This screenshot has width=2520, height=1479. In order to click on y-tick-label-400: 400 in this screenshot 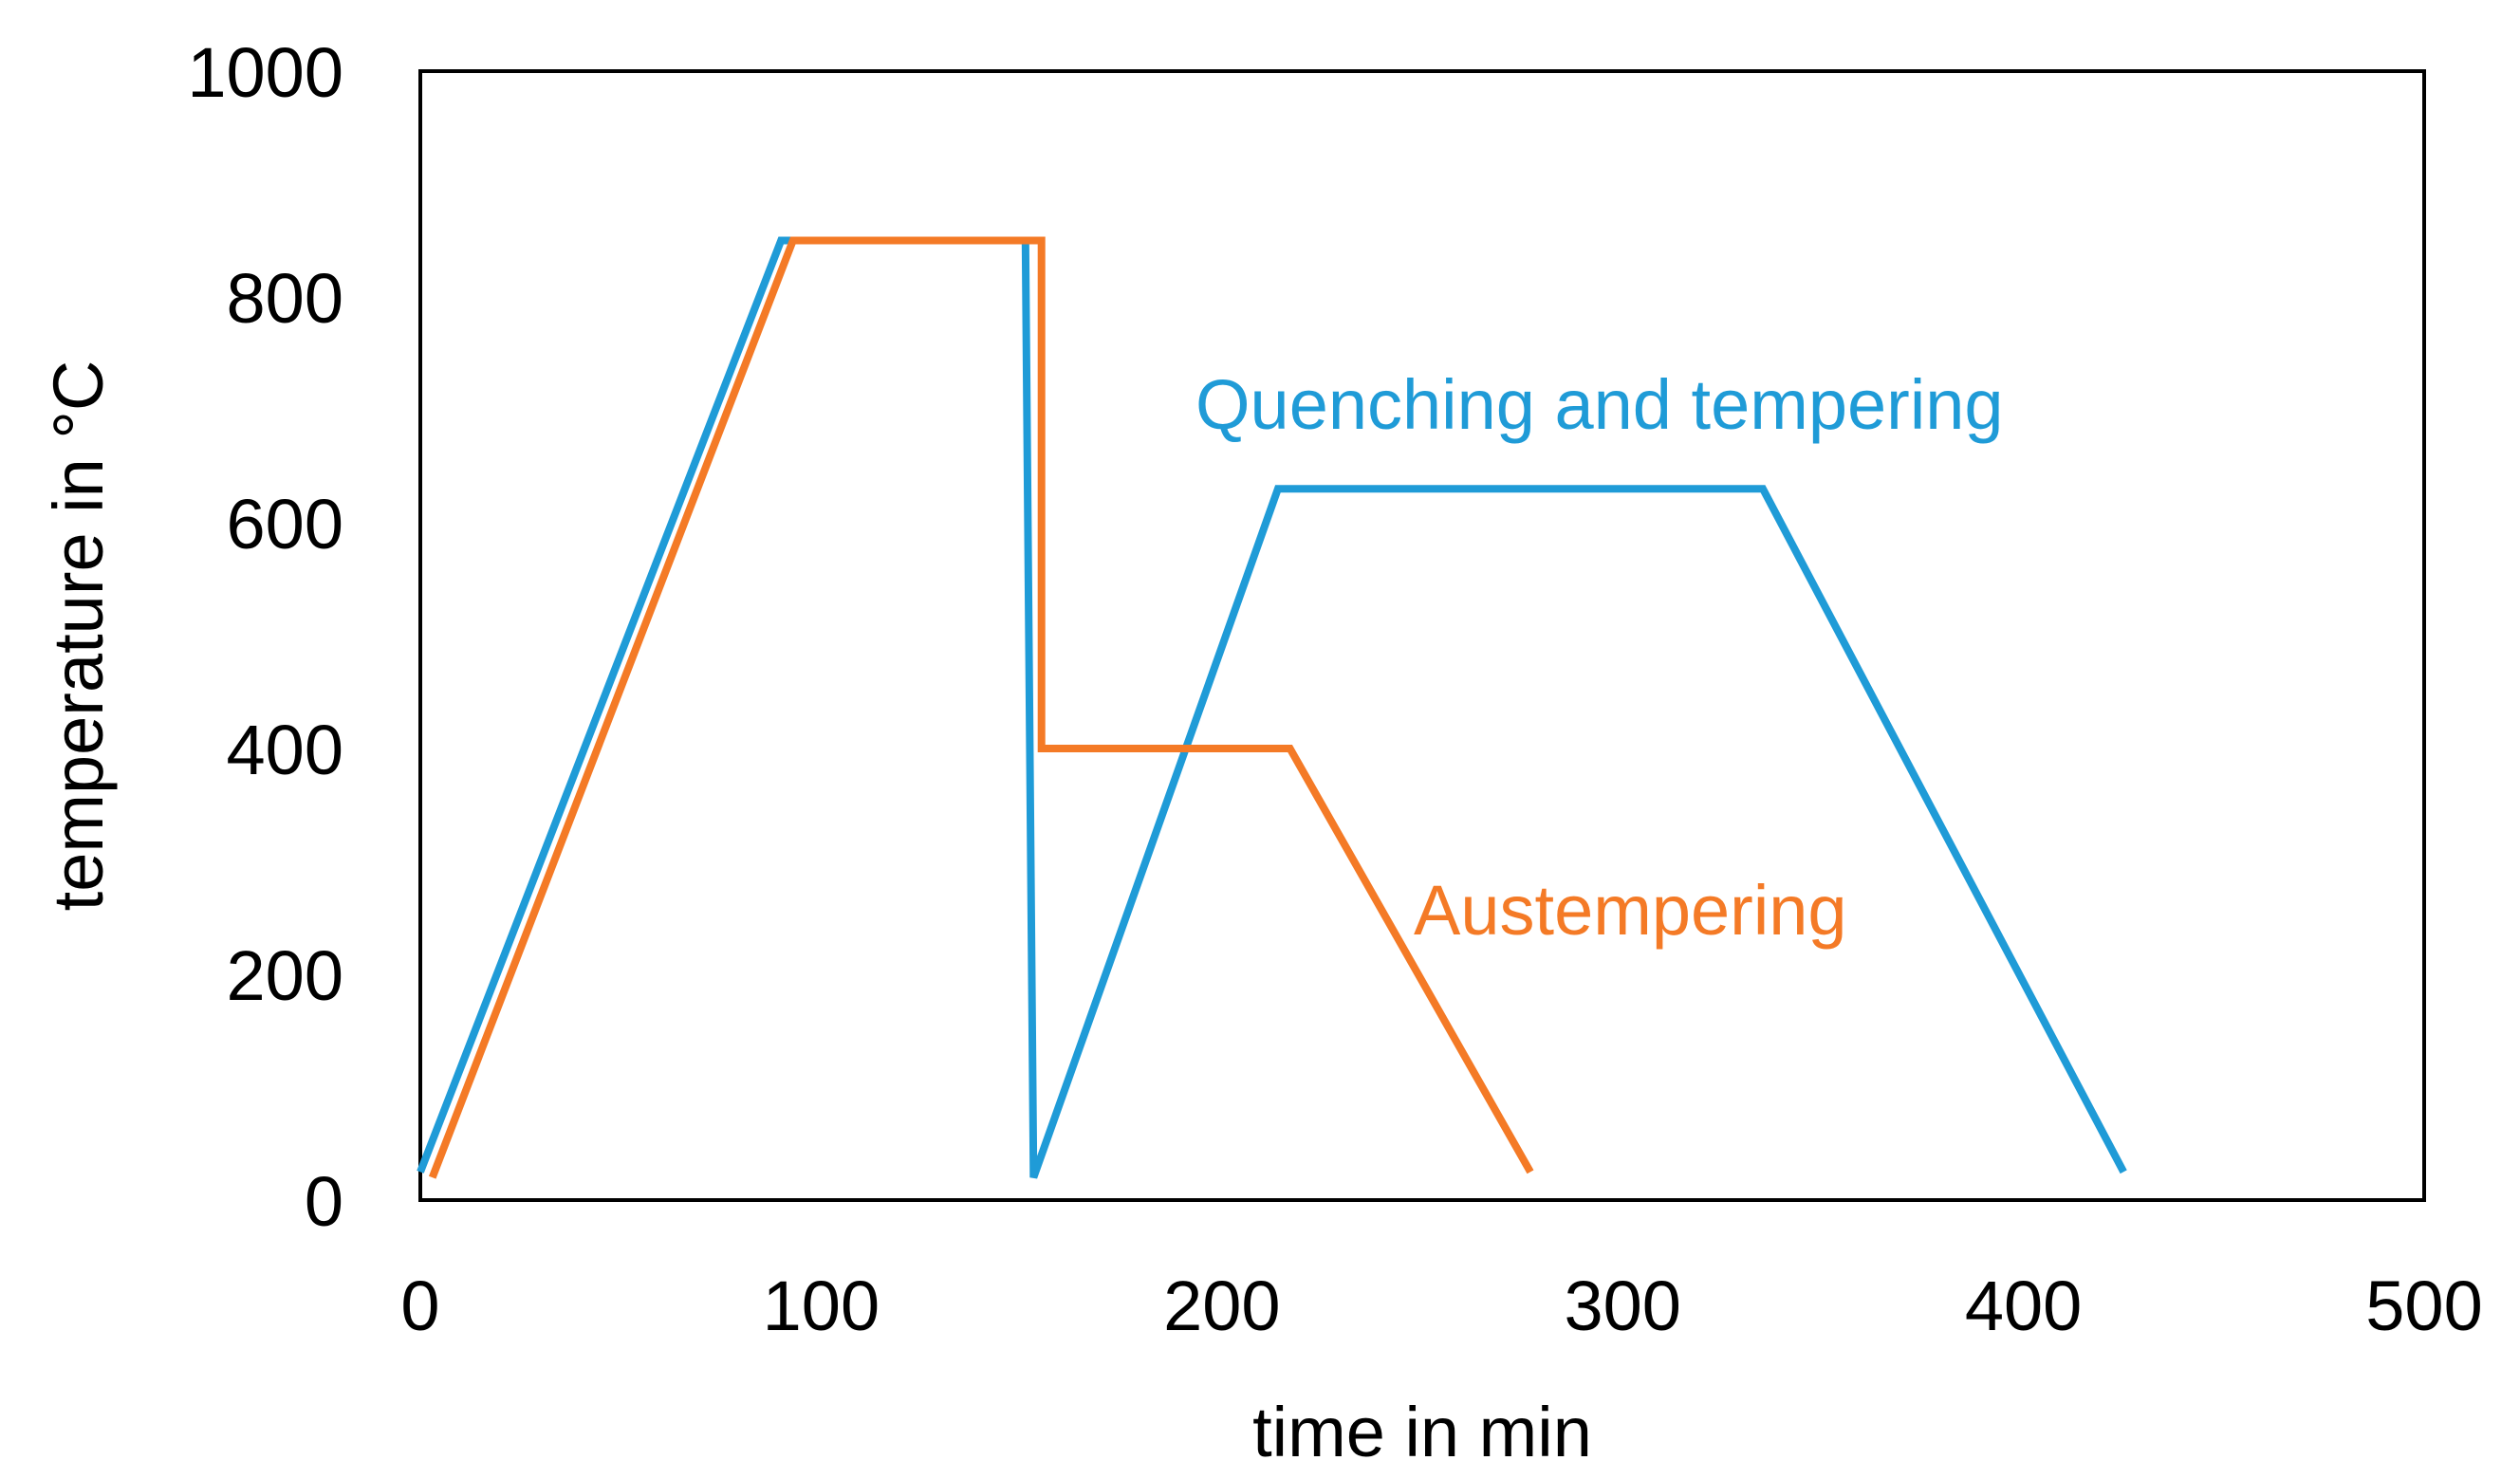, I will do `click(285, 750)`.